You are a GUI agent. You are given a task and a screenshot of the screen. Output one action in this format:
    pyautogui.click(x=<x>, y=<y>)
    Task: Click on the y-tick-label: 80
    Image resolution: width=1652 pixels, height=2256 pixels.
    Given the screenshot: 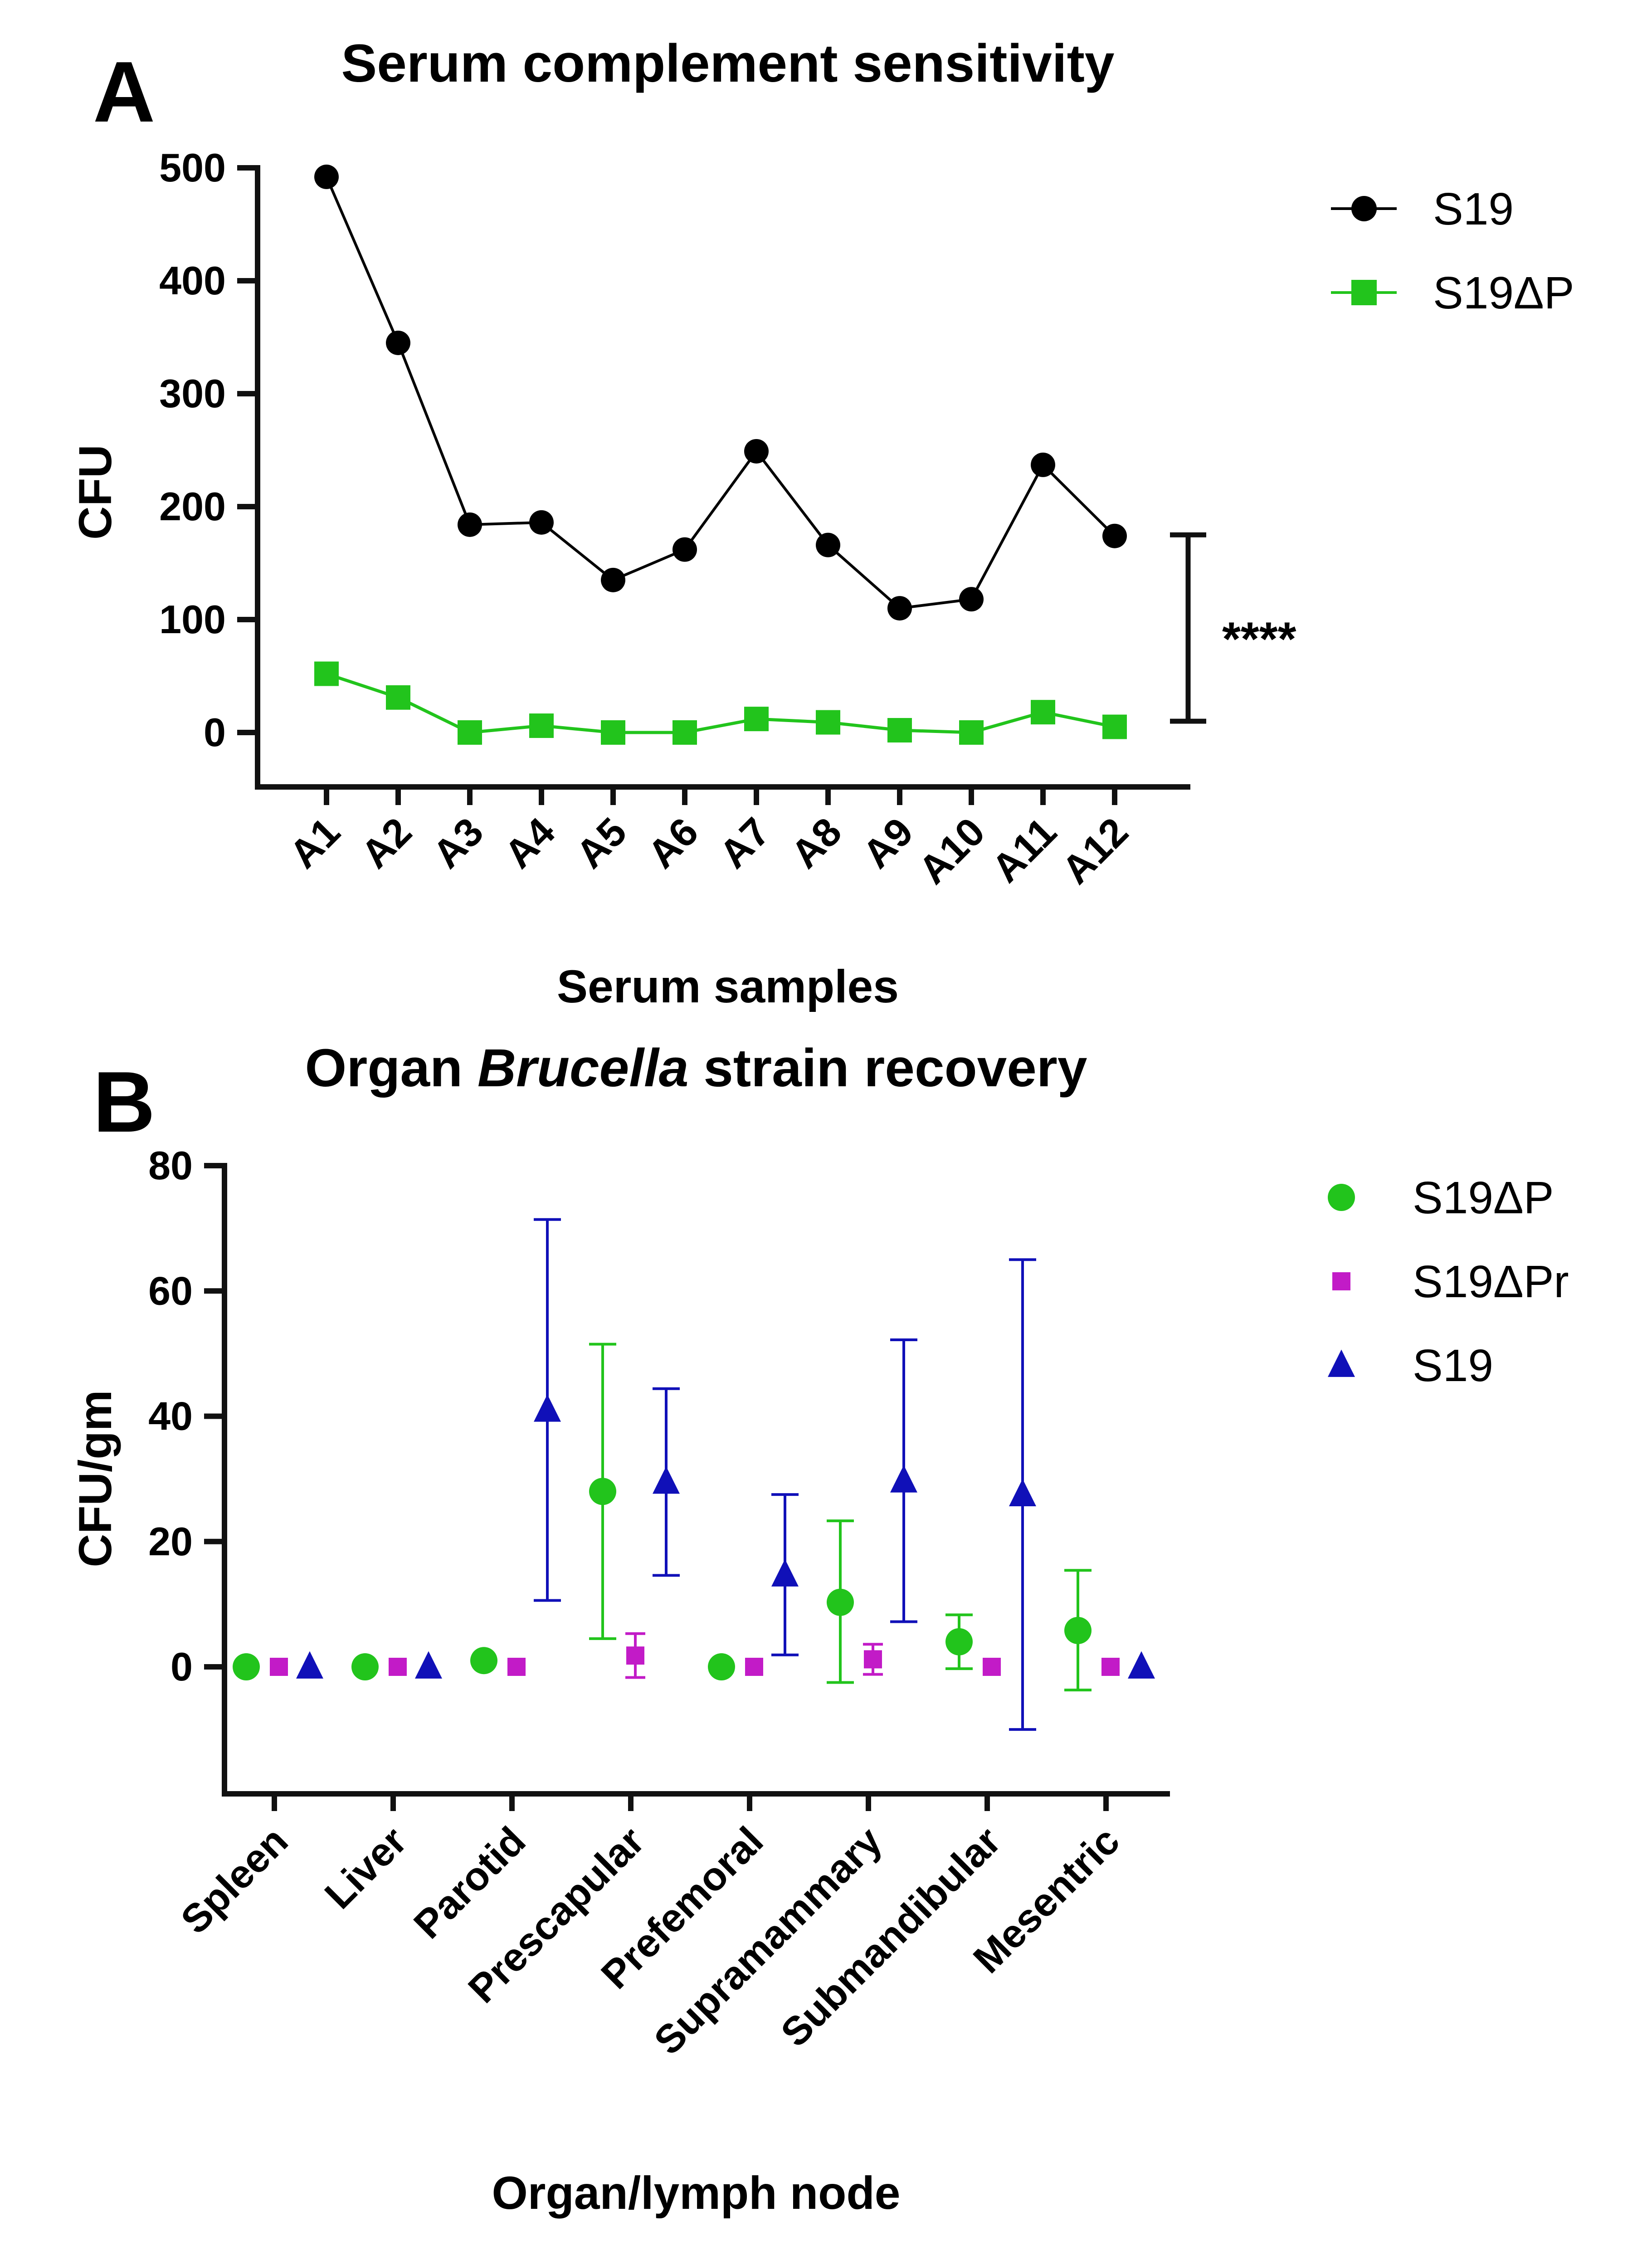 What is the action you would take?
    pyautogui.click(x=170, y=1165)
    